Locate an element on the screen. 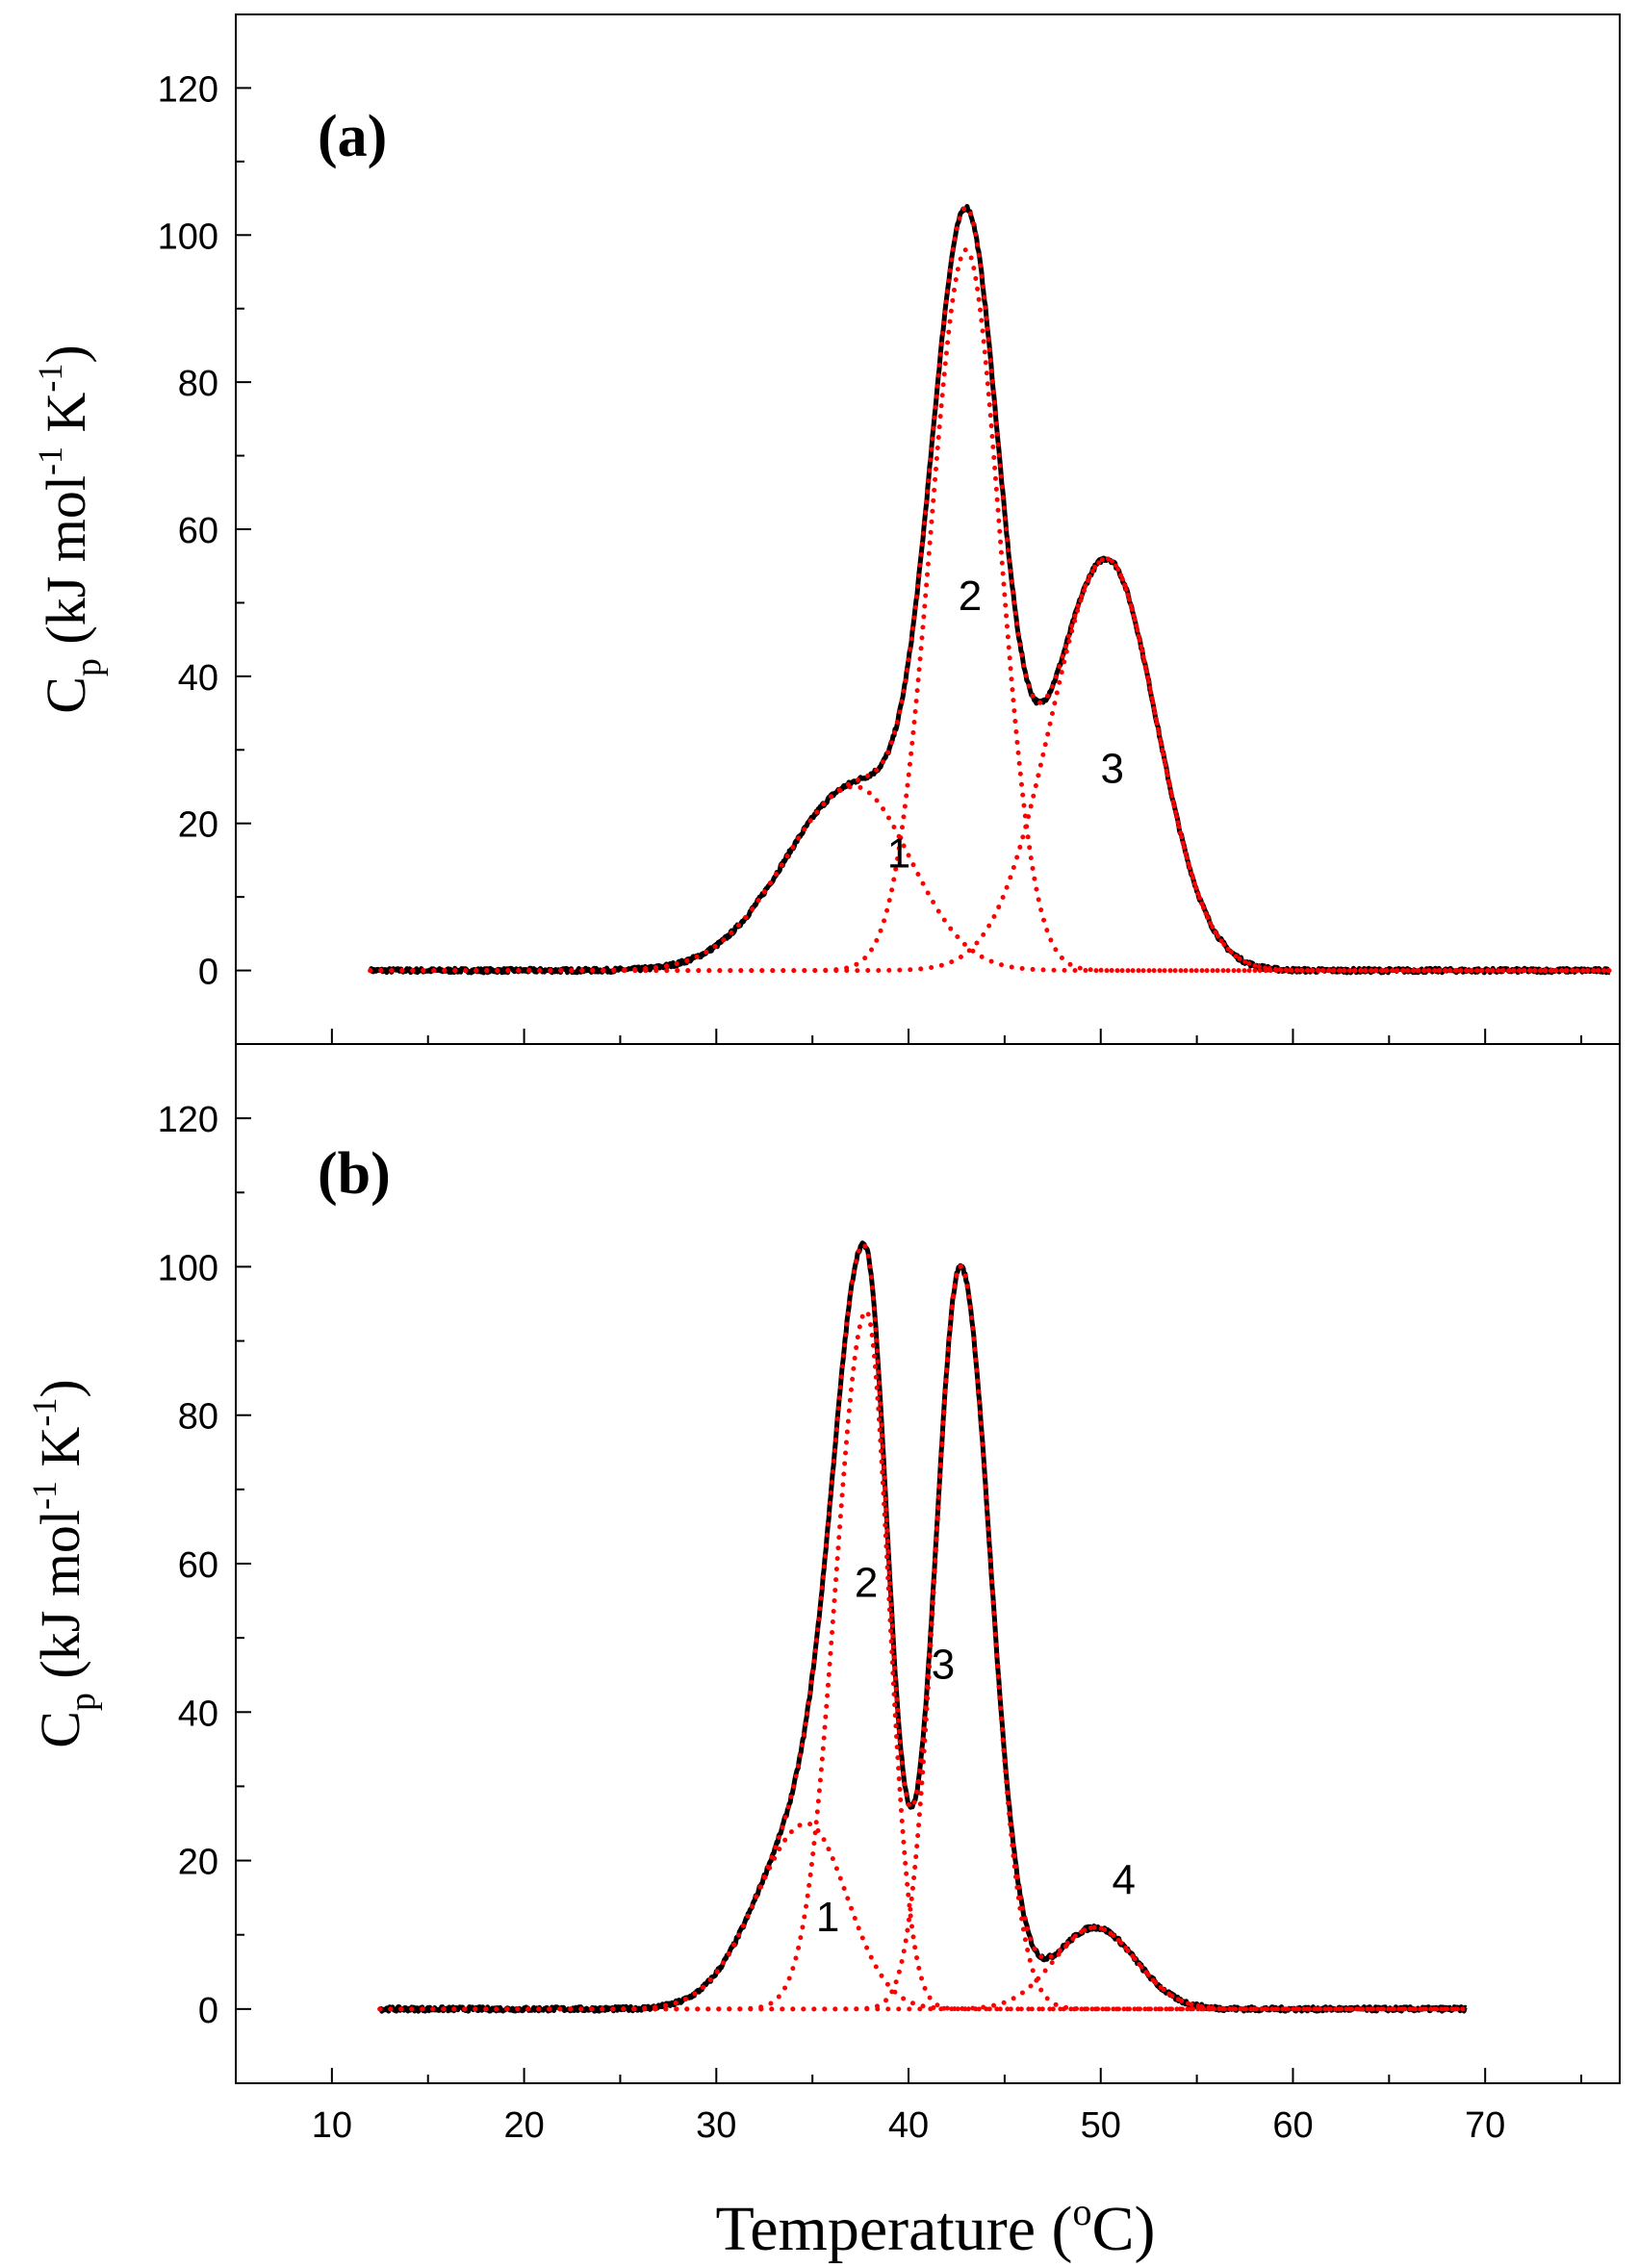 Image resolution: width=1638 pixels, height=2268 pixels. x-tick-label: 20 is located at coordinates (524, 2125).